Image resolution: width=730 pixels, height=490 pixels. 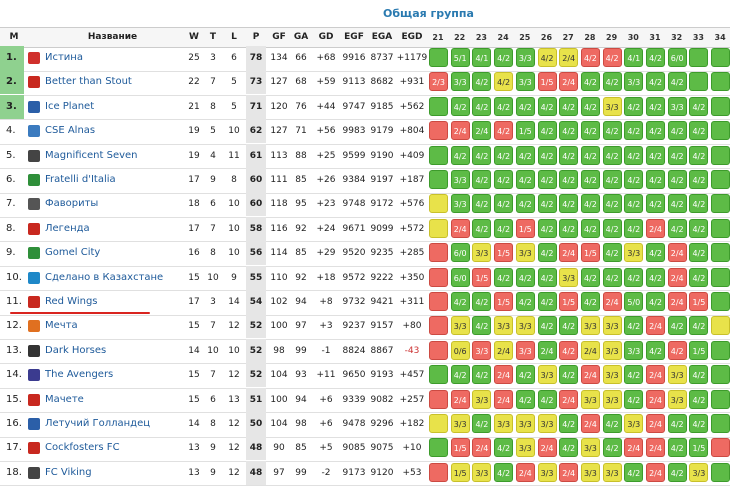 I want to click on team-name-link: Dark Horses, so click(x=76, y=350).